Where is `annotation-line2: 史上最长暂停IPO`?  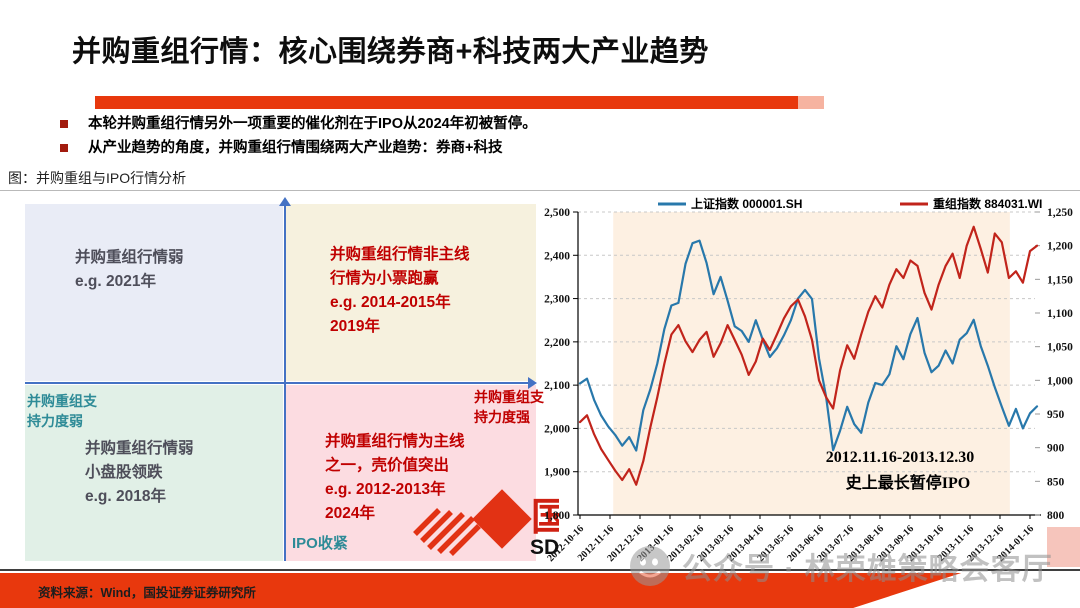
annotation-line2: 史上最长暂停IPO is located at coordinates (908, 482).